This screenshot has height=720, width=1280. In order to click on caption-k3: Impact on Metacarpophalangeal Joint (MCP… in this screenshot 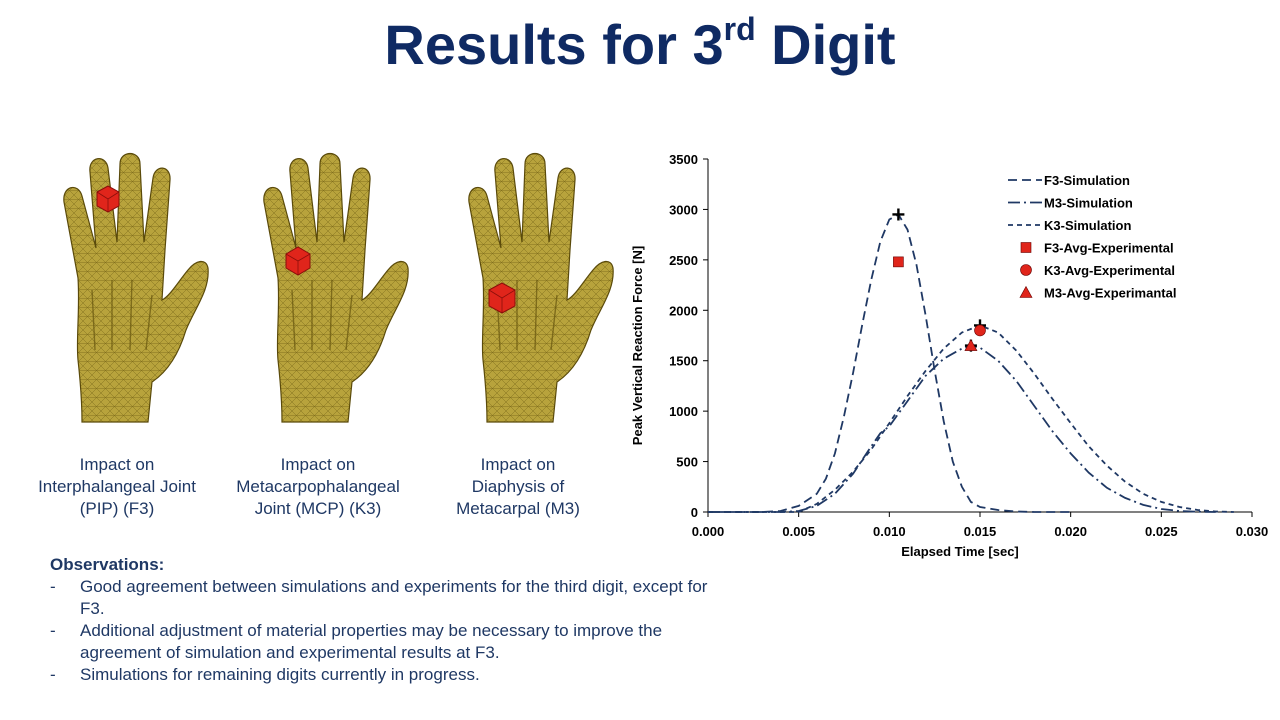, I will do `click(318, 486)`.